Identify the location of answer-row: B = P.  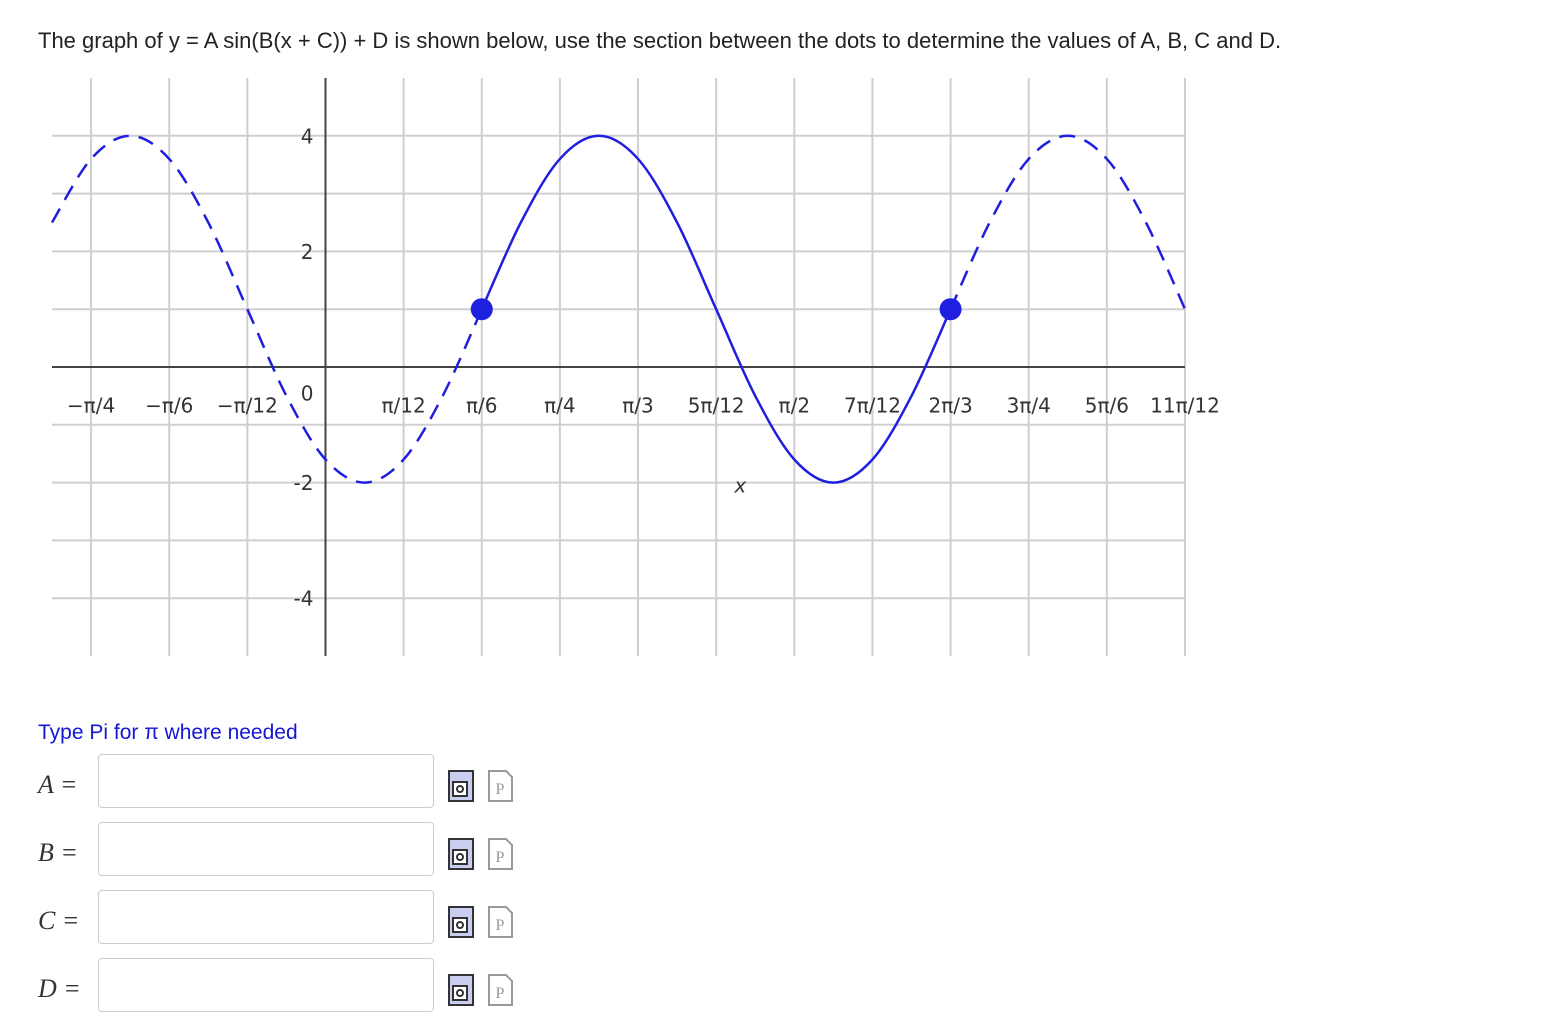
(288, 851).